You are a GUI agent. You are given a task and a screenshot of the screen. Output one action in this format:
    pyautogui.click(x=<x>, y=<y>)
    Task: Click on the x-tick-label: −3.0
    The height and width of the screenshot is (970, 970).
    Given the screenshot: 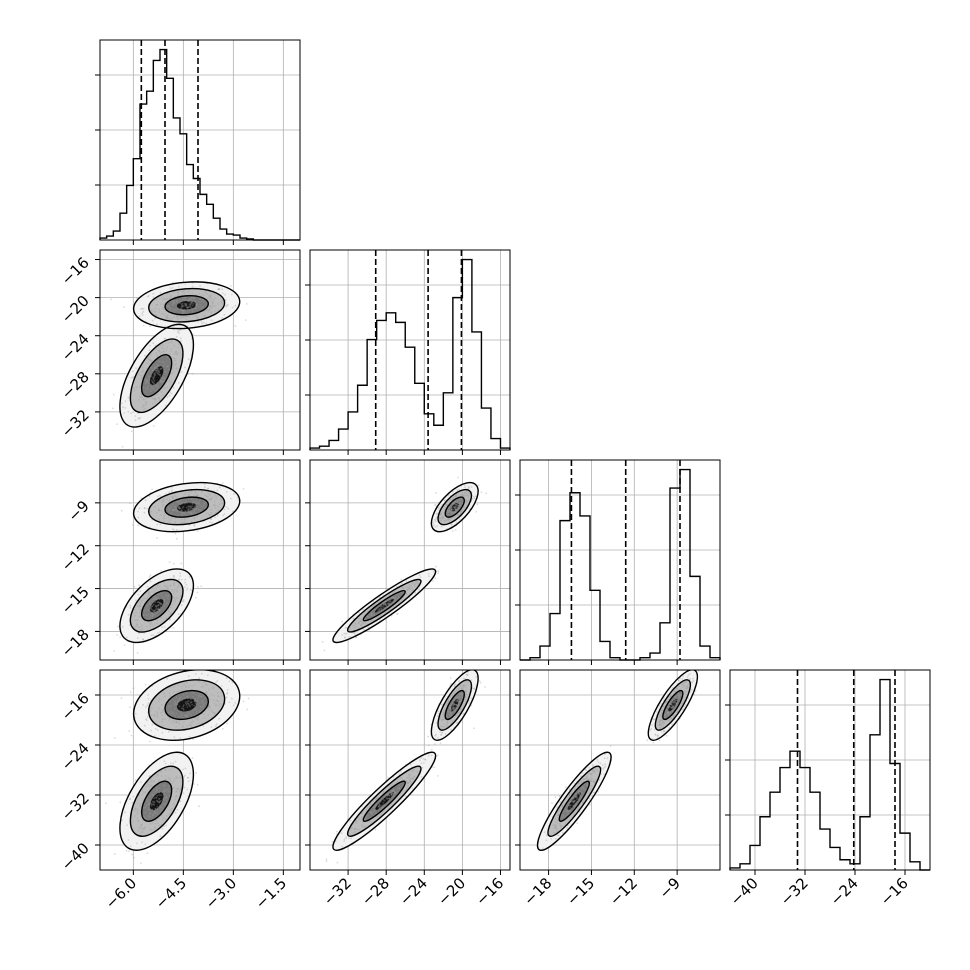 What is the action you would take?
    pyautogui.click(x=221, y=893)
    